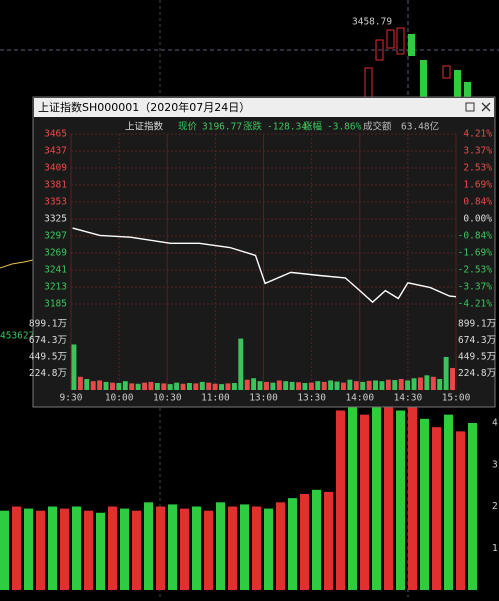 The width and height of the screenshot is (499, 601). I want to click on ma-line, so click(17, 264).